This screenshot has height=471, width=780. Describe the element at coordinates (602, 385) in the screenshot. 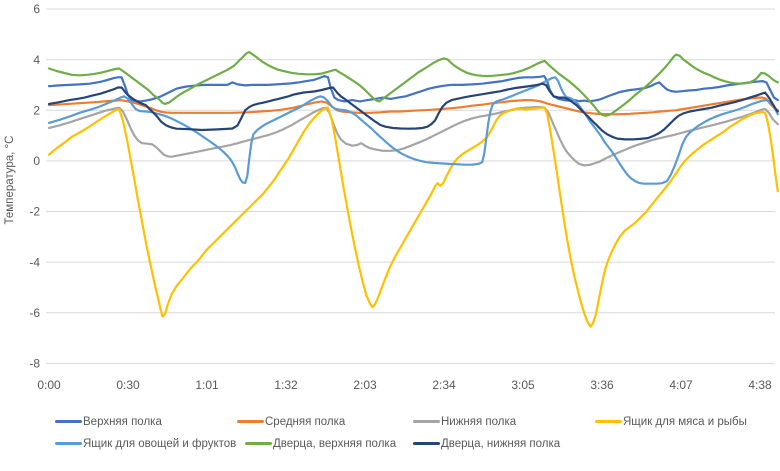

I see `x-tick-label: 3:36` at that location.